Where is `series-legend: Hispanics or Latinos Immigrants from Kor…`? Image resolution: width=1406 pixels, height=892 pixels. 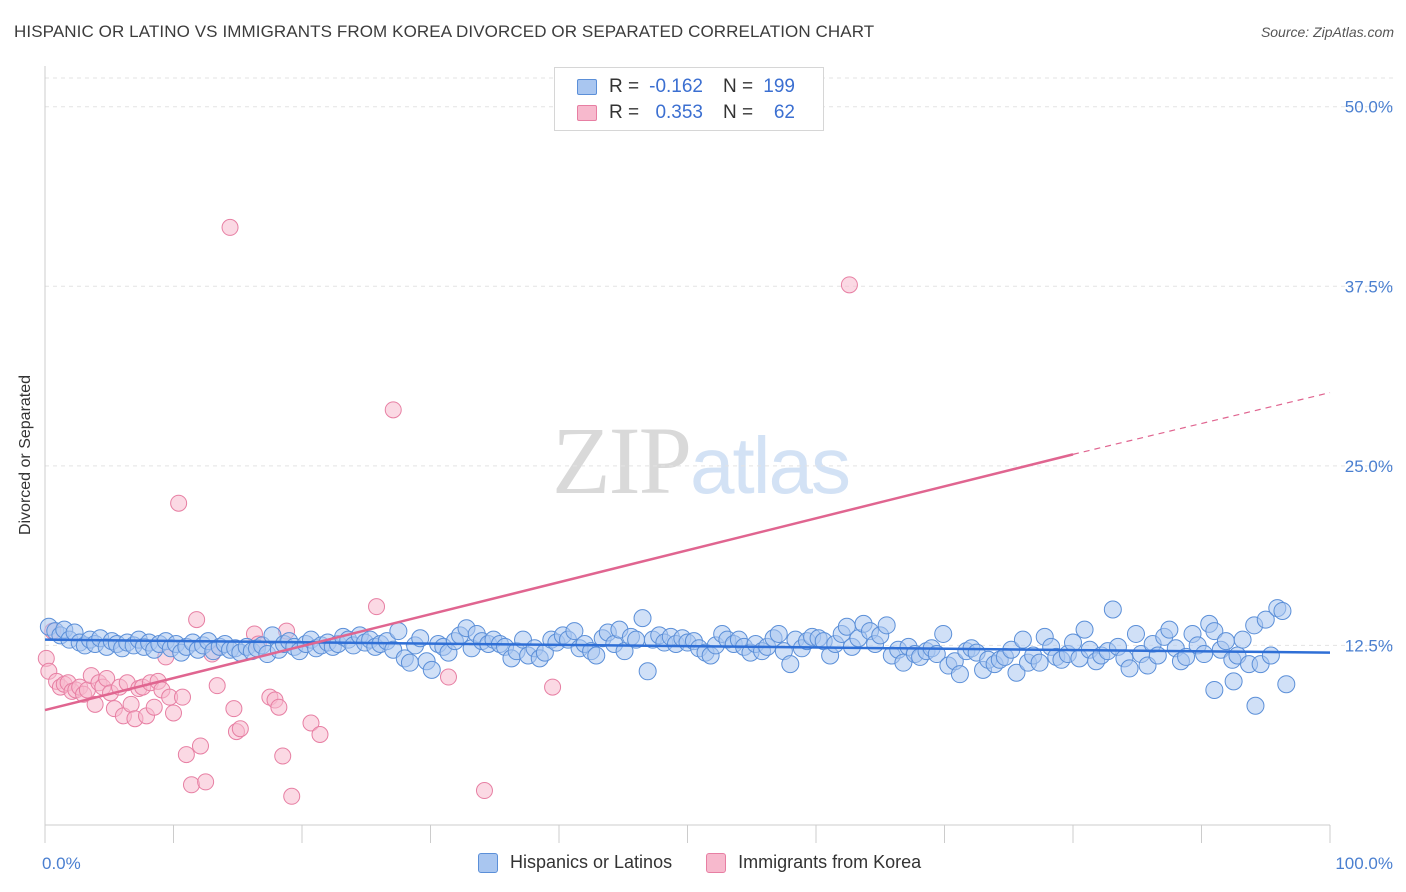 series-legend: Hispanics or Latinos Immigrants from Kor… is located at coordinates (716, 862).